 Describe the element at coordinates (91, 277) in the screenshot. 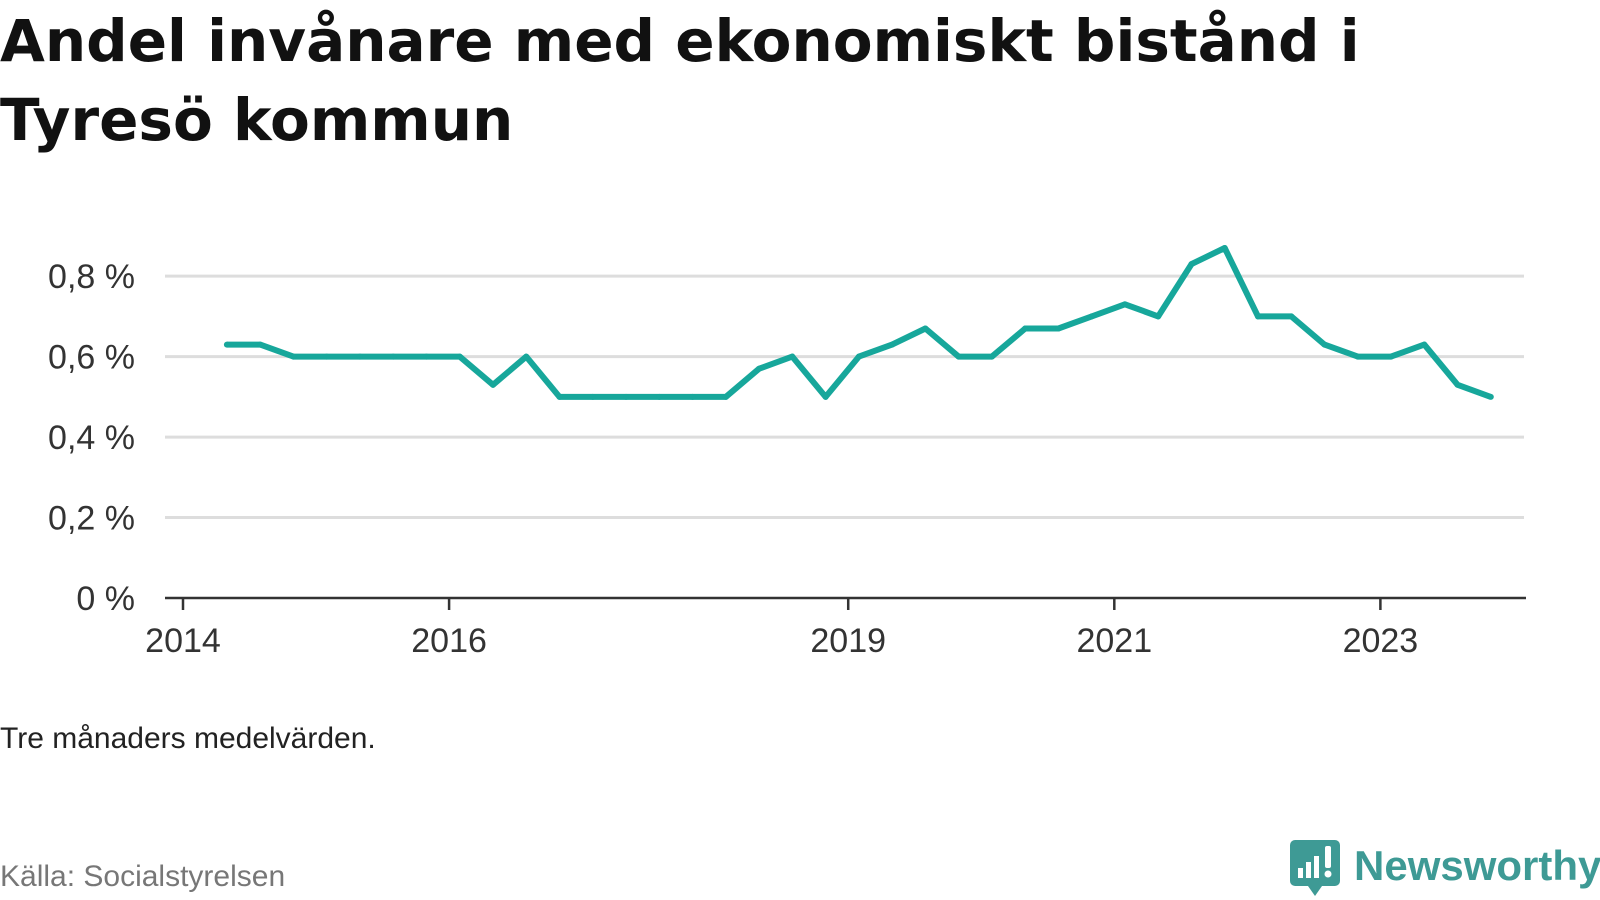

I see `y-tick-label: 0,8 %` at that location.